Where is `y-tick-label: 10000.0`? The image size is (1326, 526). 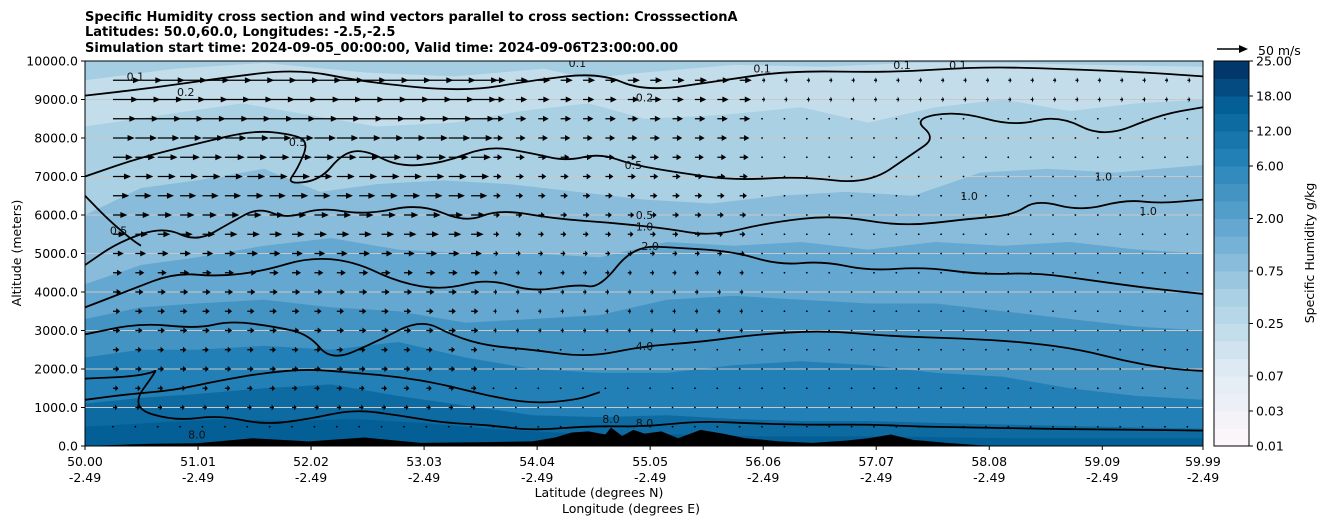
y-tick-label: 10000.0 is located at coordinates (52, 61).